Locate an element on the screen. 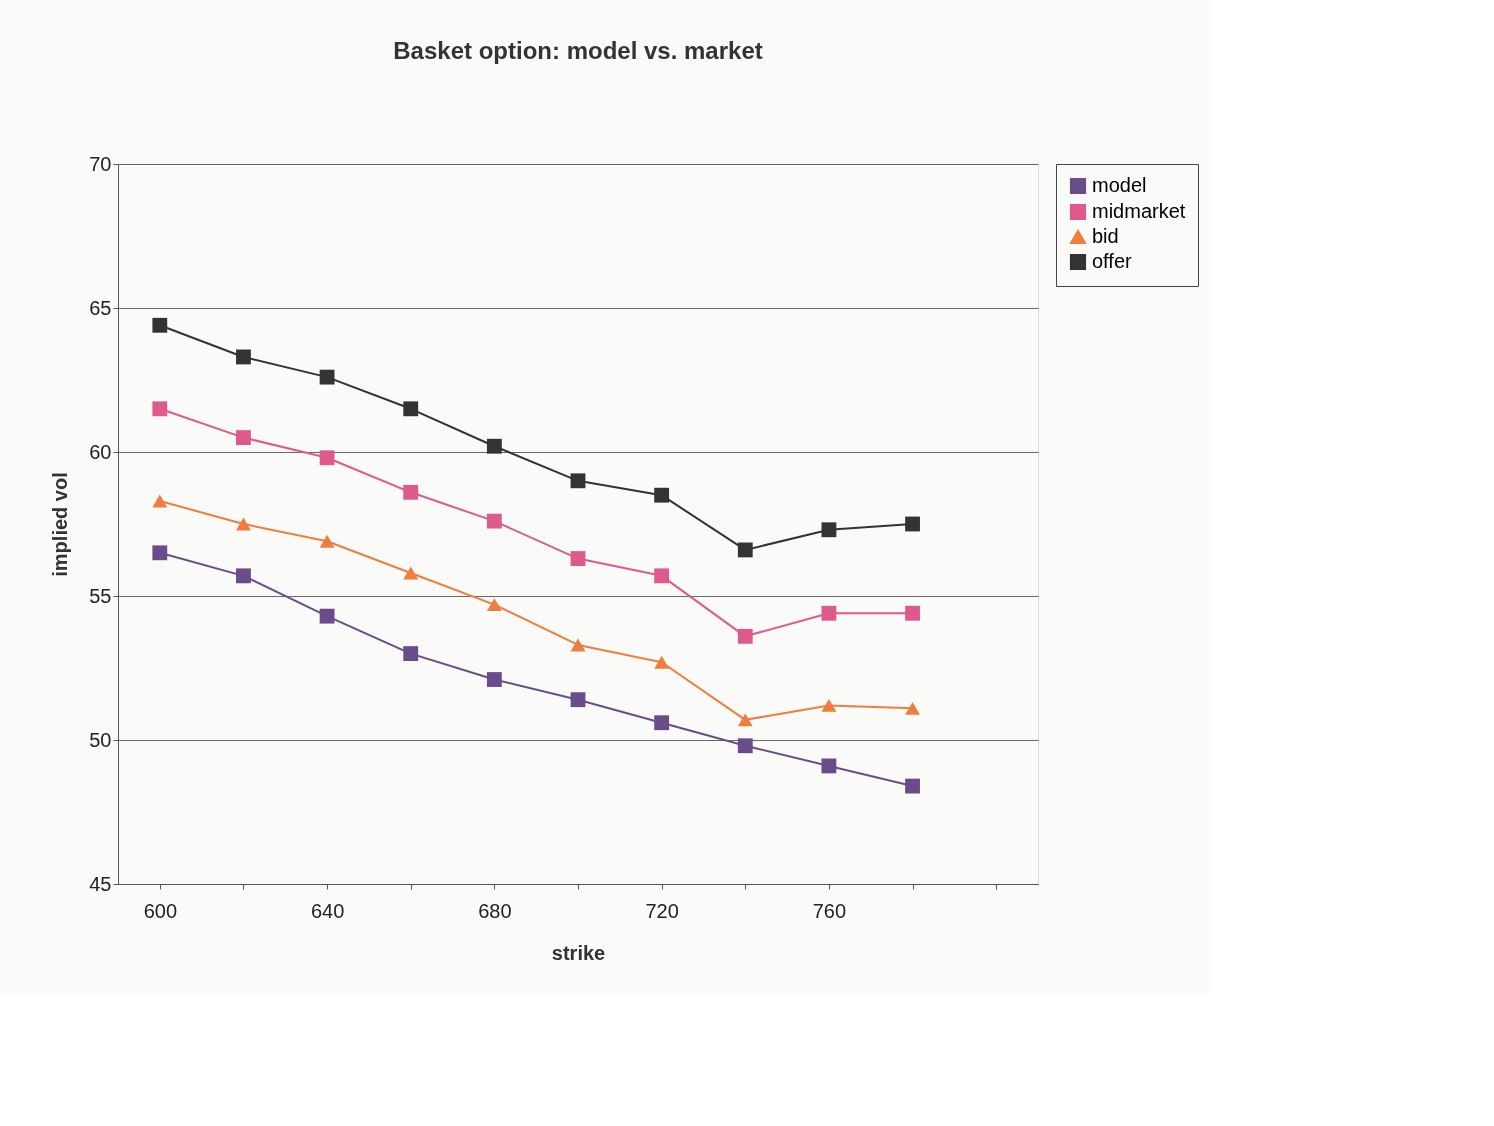 This screenshot has width=1494, height=1126. x-axis-title: strike is located at coordinates (578, 952).